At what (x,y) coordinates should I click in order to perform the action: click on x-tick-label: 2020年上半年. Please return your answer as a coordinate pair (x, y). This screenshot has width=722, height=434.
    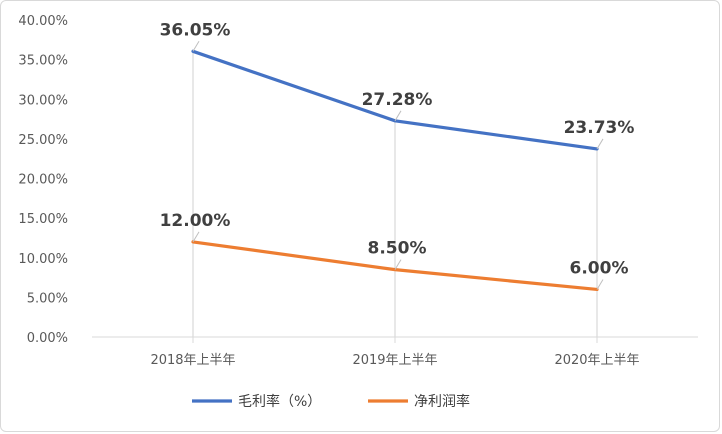
    Looking at the image, I should click on (596, 360).